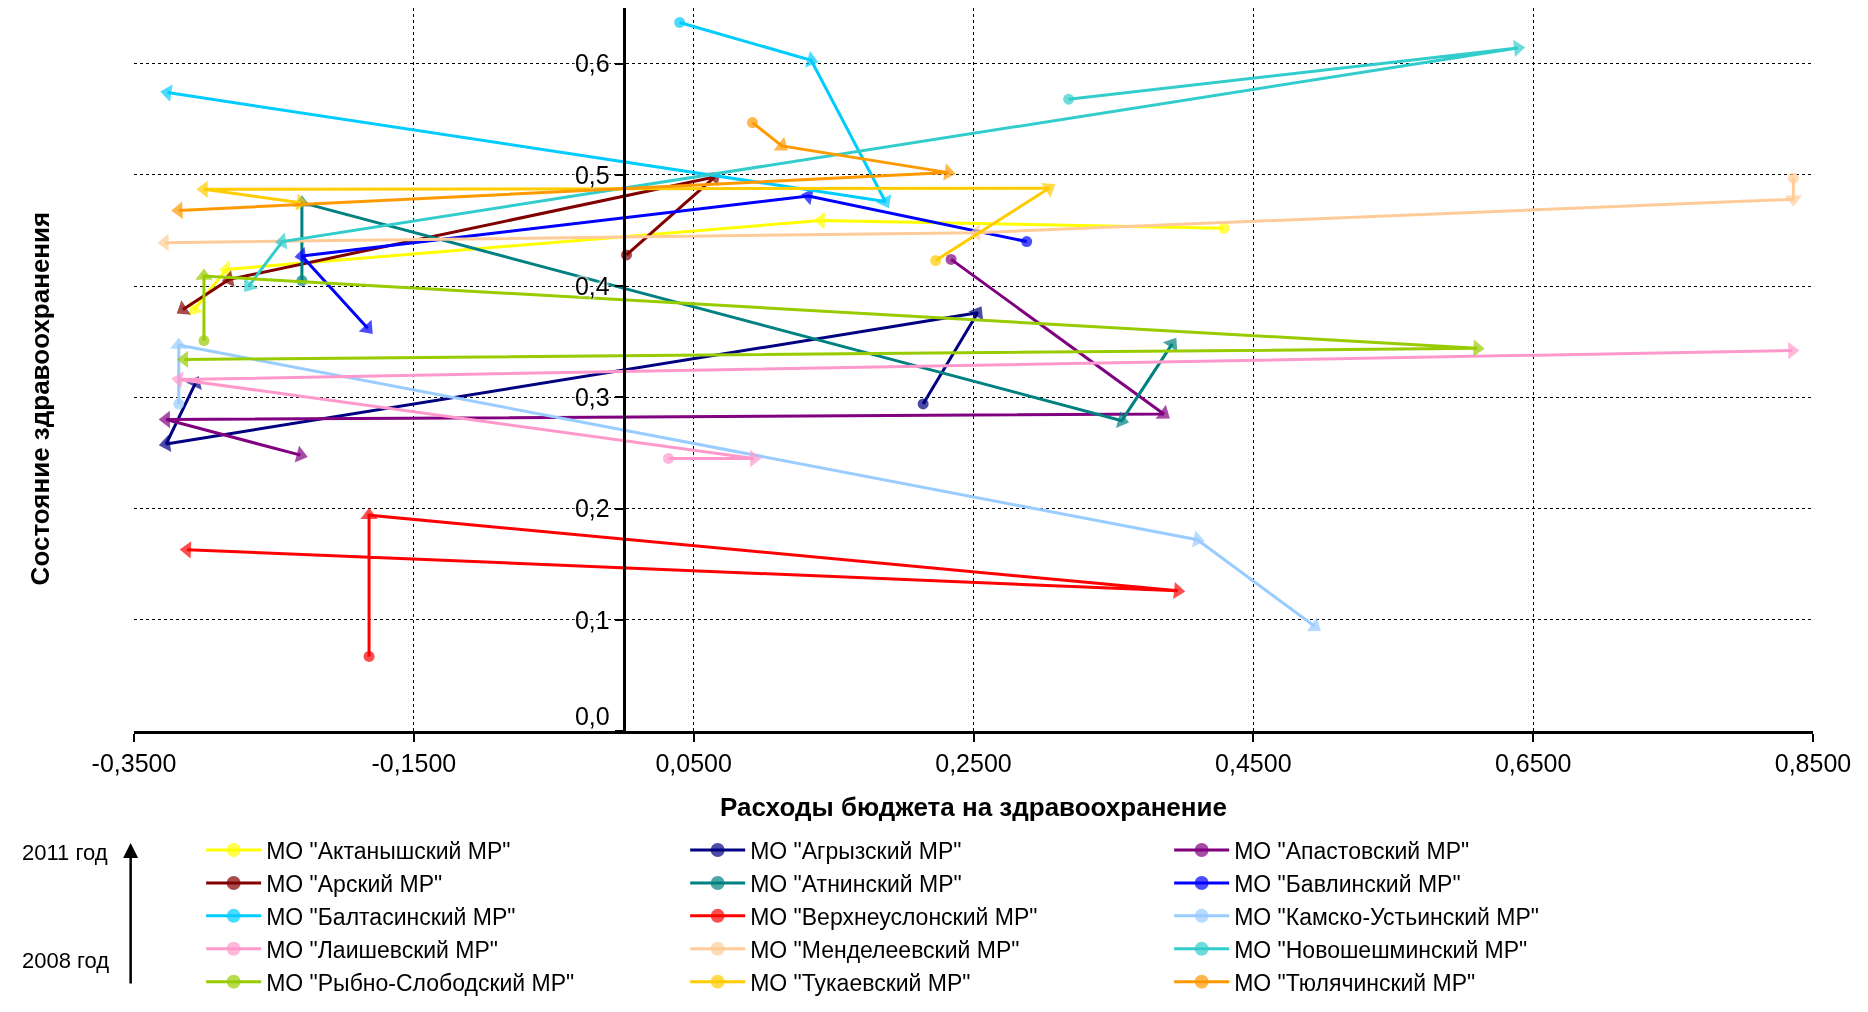 The width and height of the screenshot is (1868, 1012). Describe the element at coordinates (354, 883) in the screenshot. I see `legend-label: МО "Арский МР"` at that location.